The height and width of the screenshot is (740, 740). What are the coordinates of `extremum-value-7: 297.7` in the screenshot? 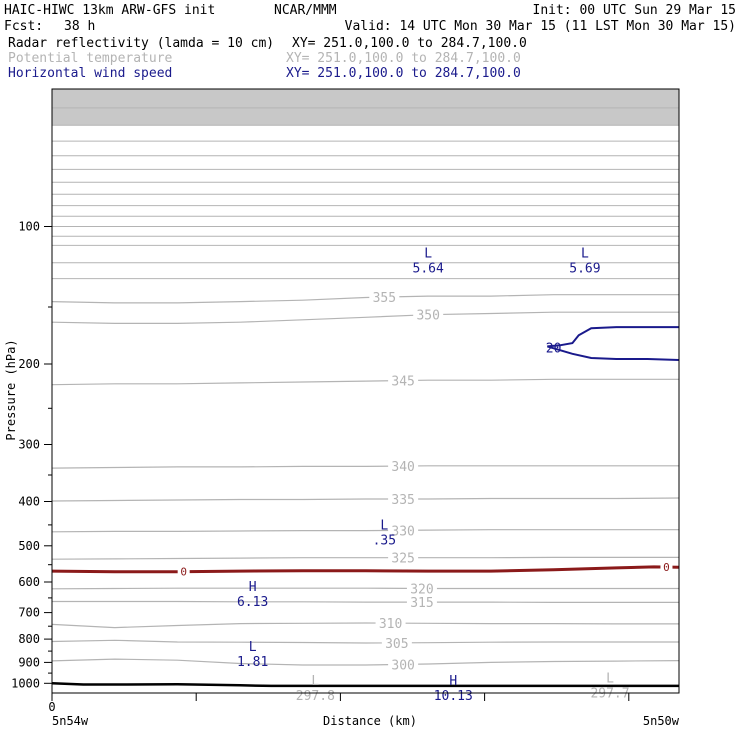 It's located at (609, 693).